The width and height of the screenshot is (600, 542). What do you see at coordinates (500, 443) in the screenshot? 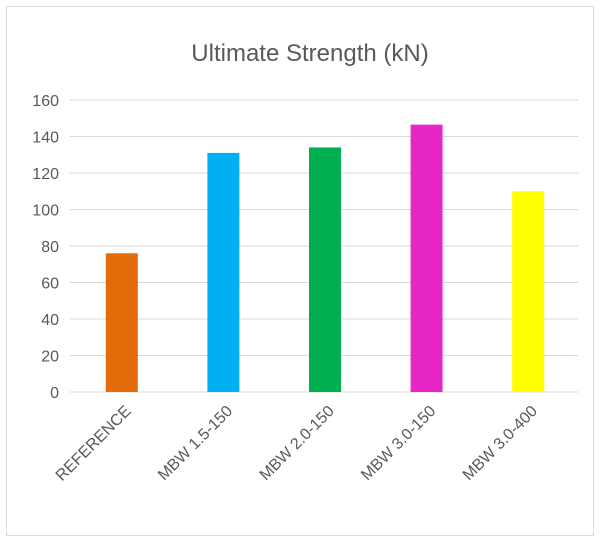
I see `x-category-label: MBW 3.0-400` at bounding box center [500, 443].